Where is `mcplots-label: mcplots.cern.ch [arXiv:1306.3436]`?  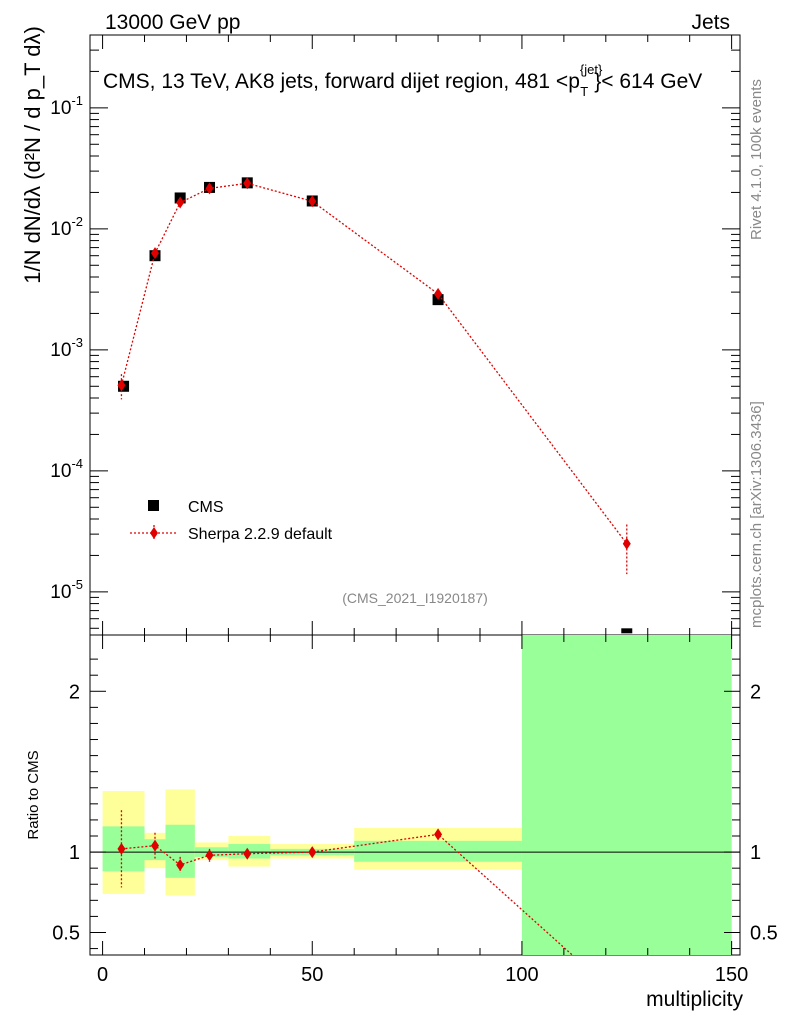 mcplots-label: mcplots.cern.ch [arXiv:1306.3436] is located at coordinates (756, 514).